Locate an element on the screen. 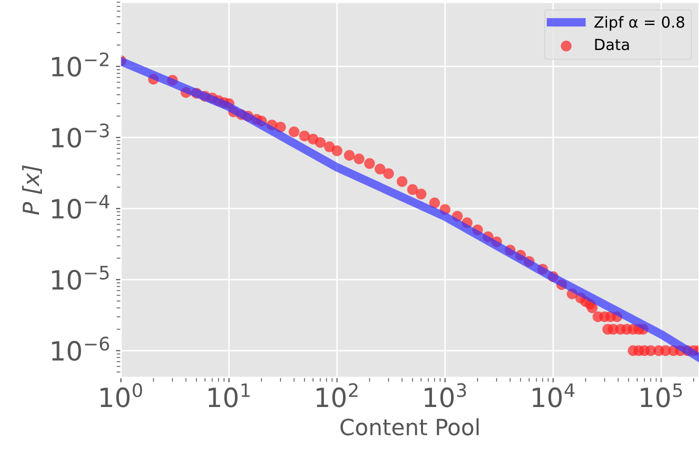 Image resolution: width=699 pixels, height=452 pixels. x-axis-title: Content Pool is located at coordinates (409, 427).